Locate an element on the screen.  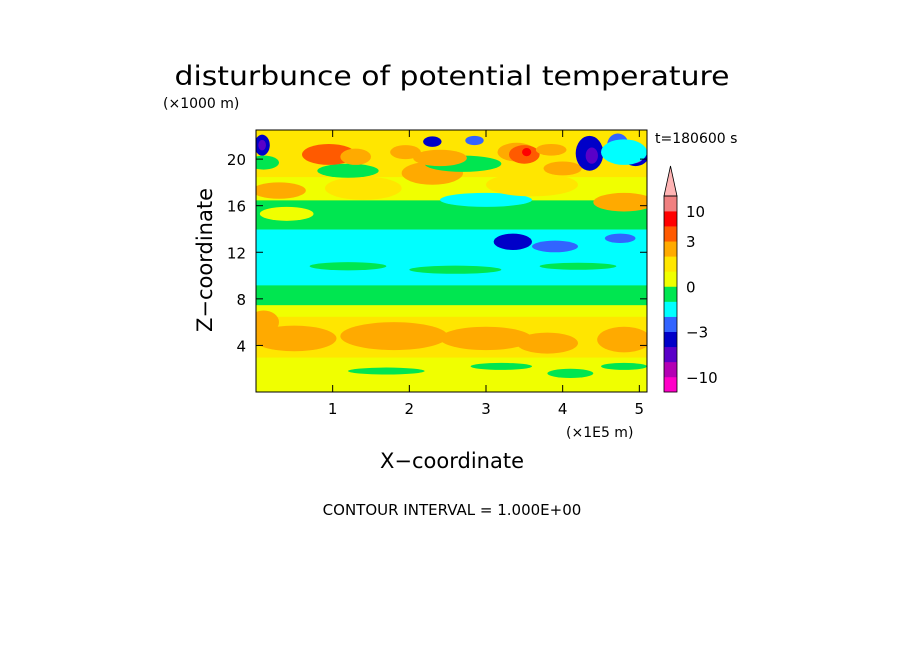
y-tick-label: 20 is located at coordinates (236, 160).